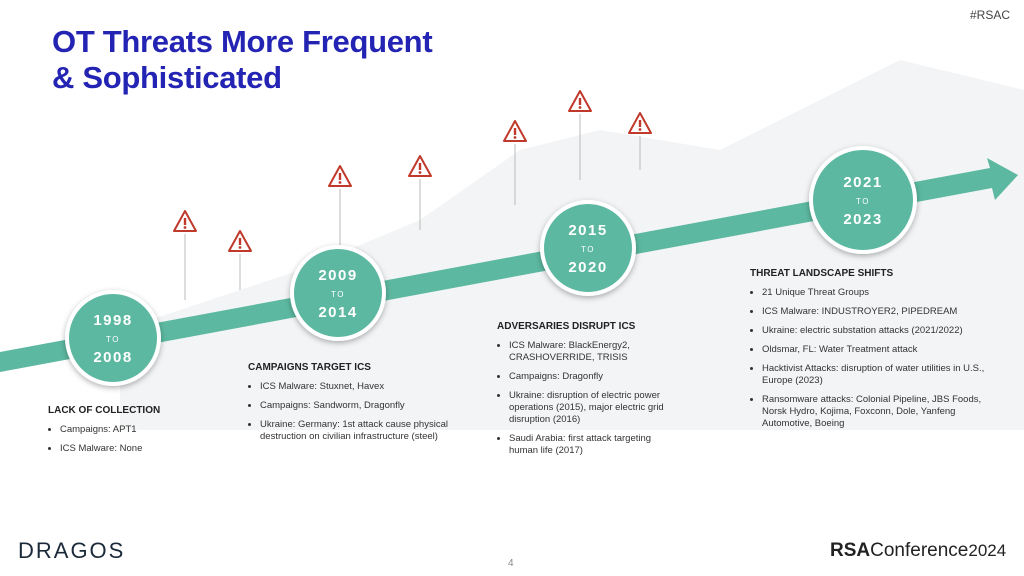 The width and height of the screenshot is (1024, 576). Describe the element at coordinates (356, 406) in the screenshot. I see `bullet: Campaigns: Sandworm, Dragonfly` at that location.